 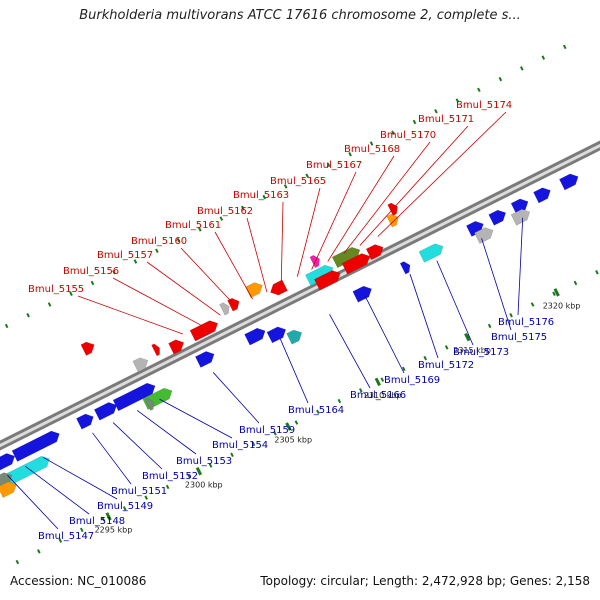 I want to click on gene-label-bottom: Bmul_5159, so click(x=267, y=430).